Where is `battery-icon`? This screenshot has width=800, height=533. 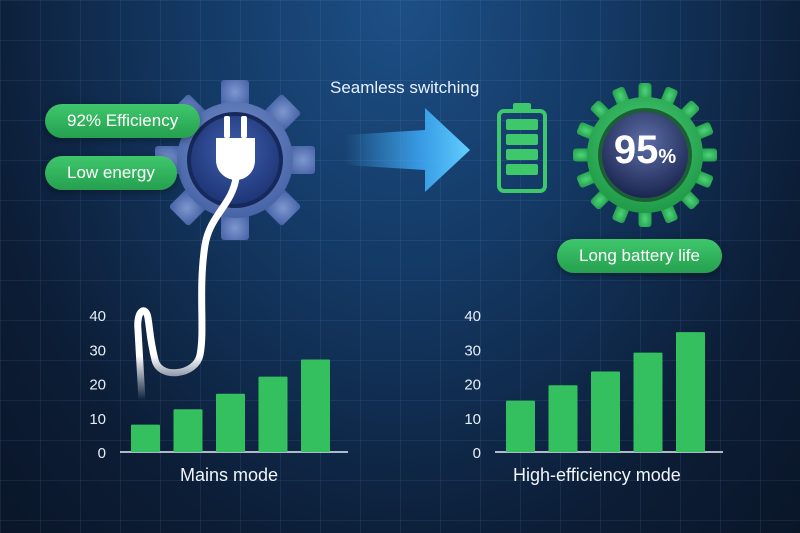
battery-icon is located at coordinates (522, 148).